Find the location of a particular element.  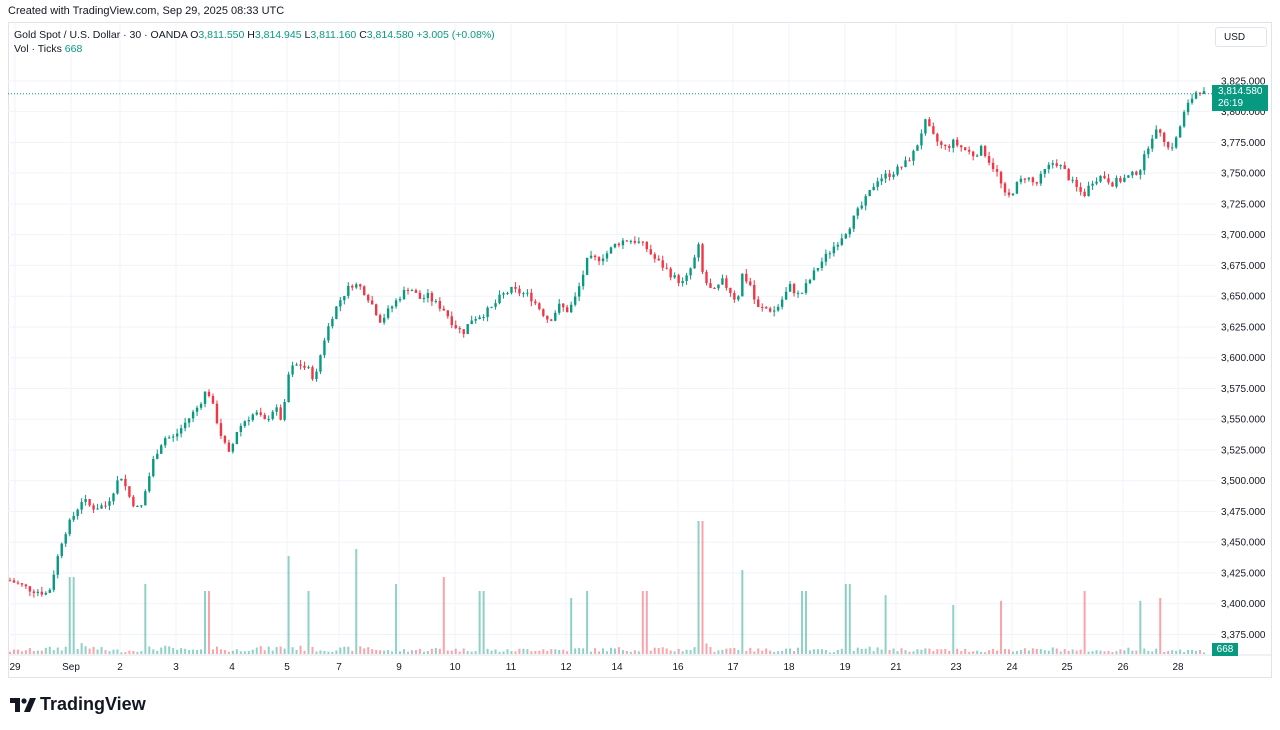

countdown-label: 26:19 is located at coordinates (1231, 103).